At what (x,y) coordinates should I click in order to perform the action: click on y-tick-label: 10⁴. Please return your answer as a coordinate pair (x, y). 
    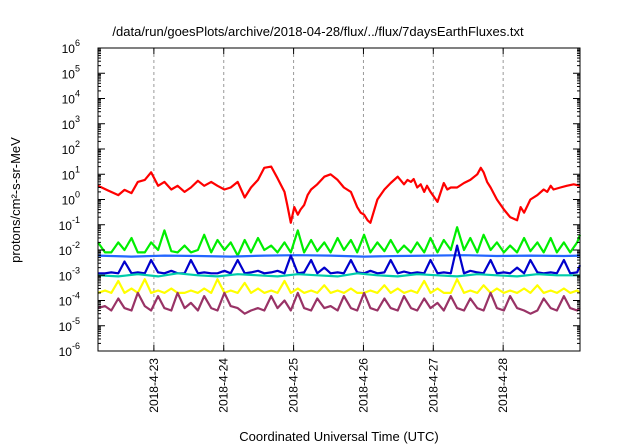
    Looking at the image, I should click on (71, 98).